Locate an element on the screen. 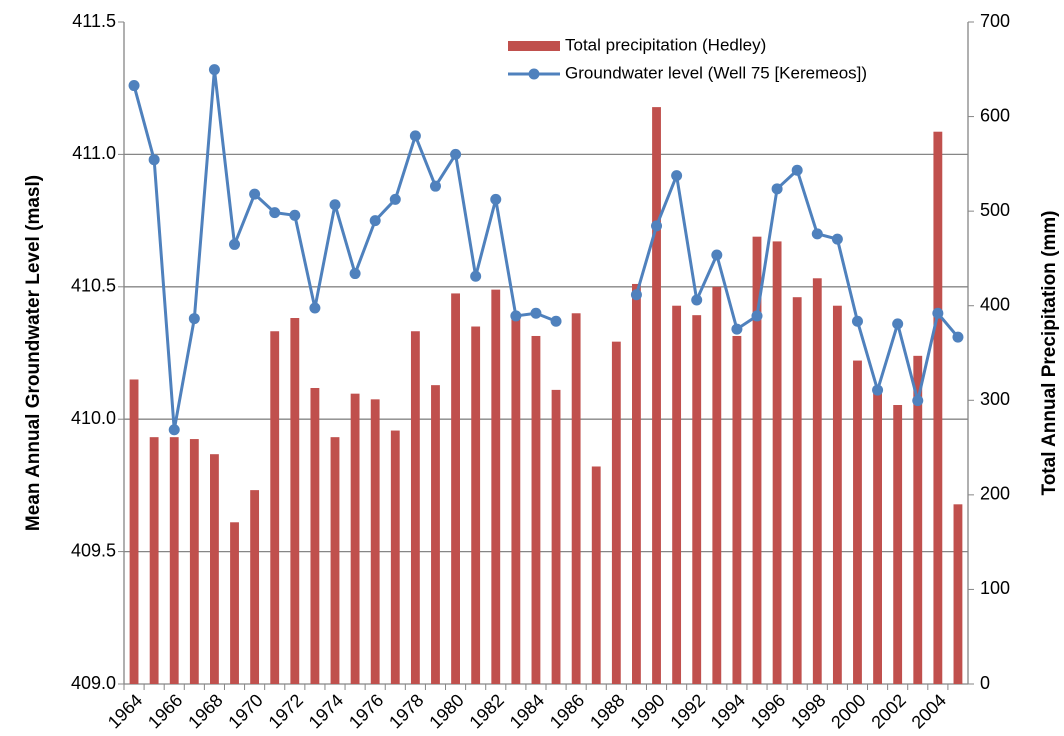 The width and height of the screenshot is (1064, 736). x-tick-label: 1968 is located at coordinates (205, 711).